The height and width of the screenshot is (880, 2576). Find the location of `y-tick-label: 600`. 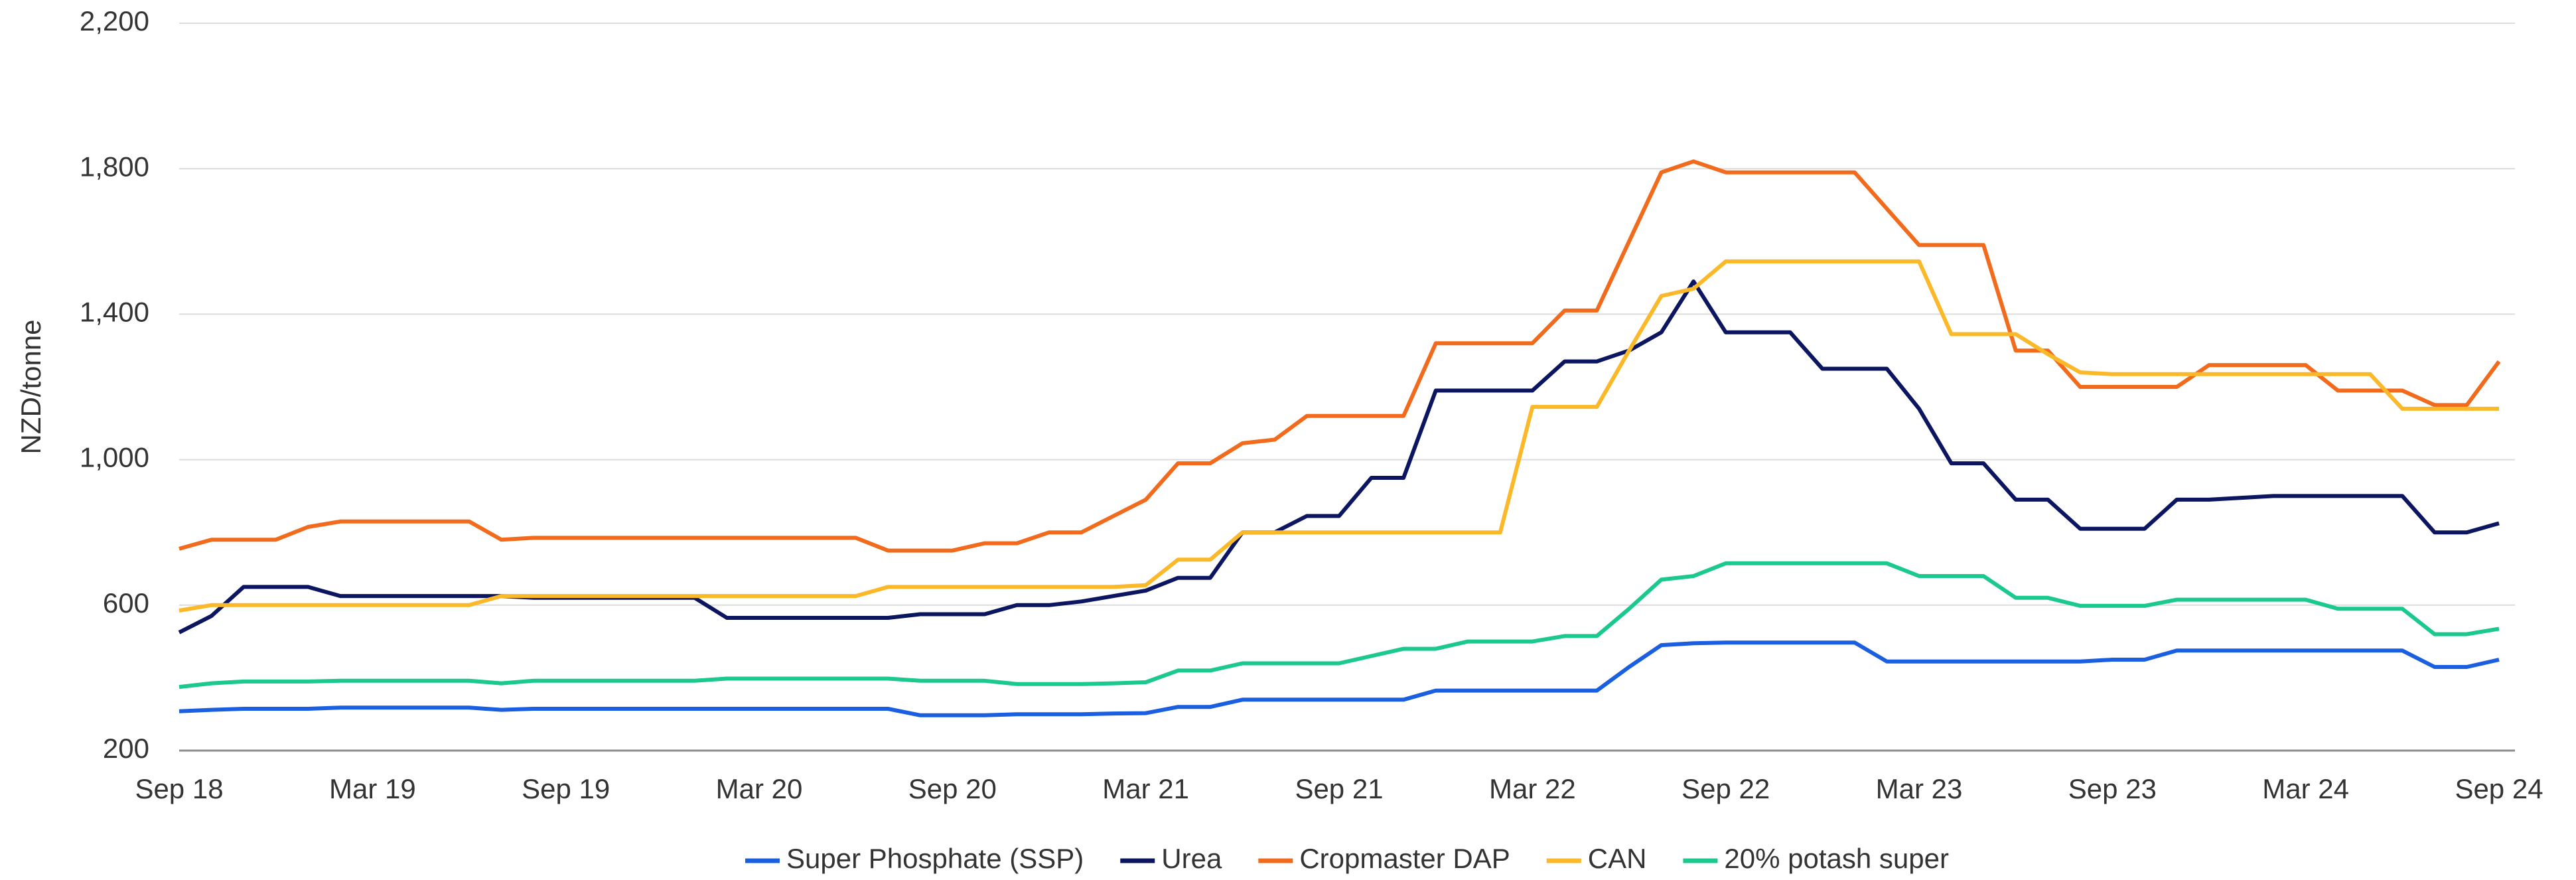

y-tick-label: 600 is located at coordinates (126, 603).